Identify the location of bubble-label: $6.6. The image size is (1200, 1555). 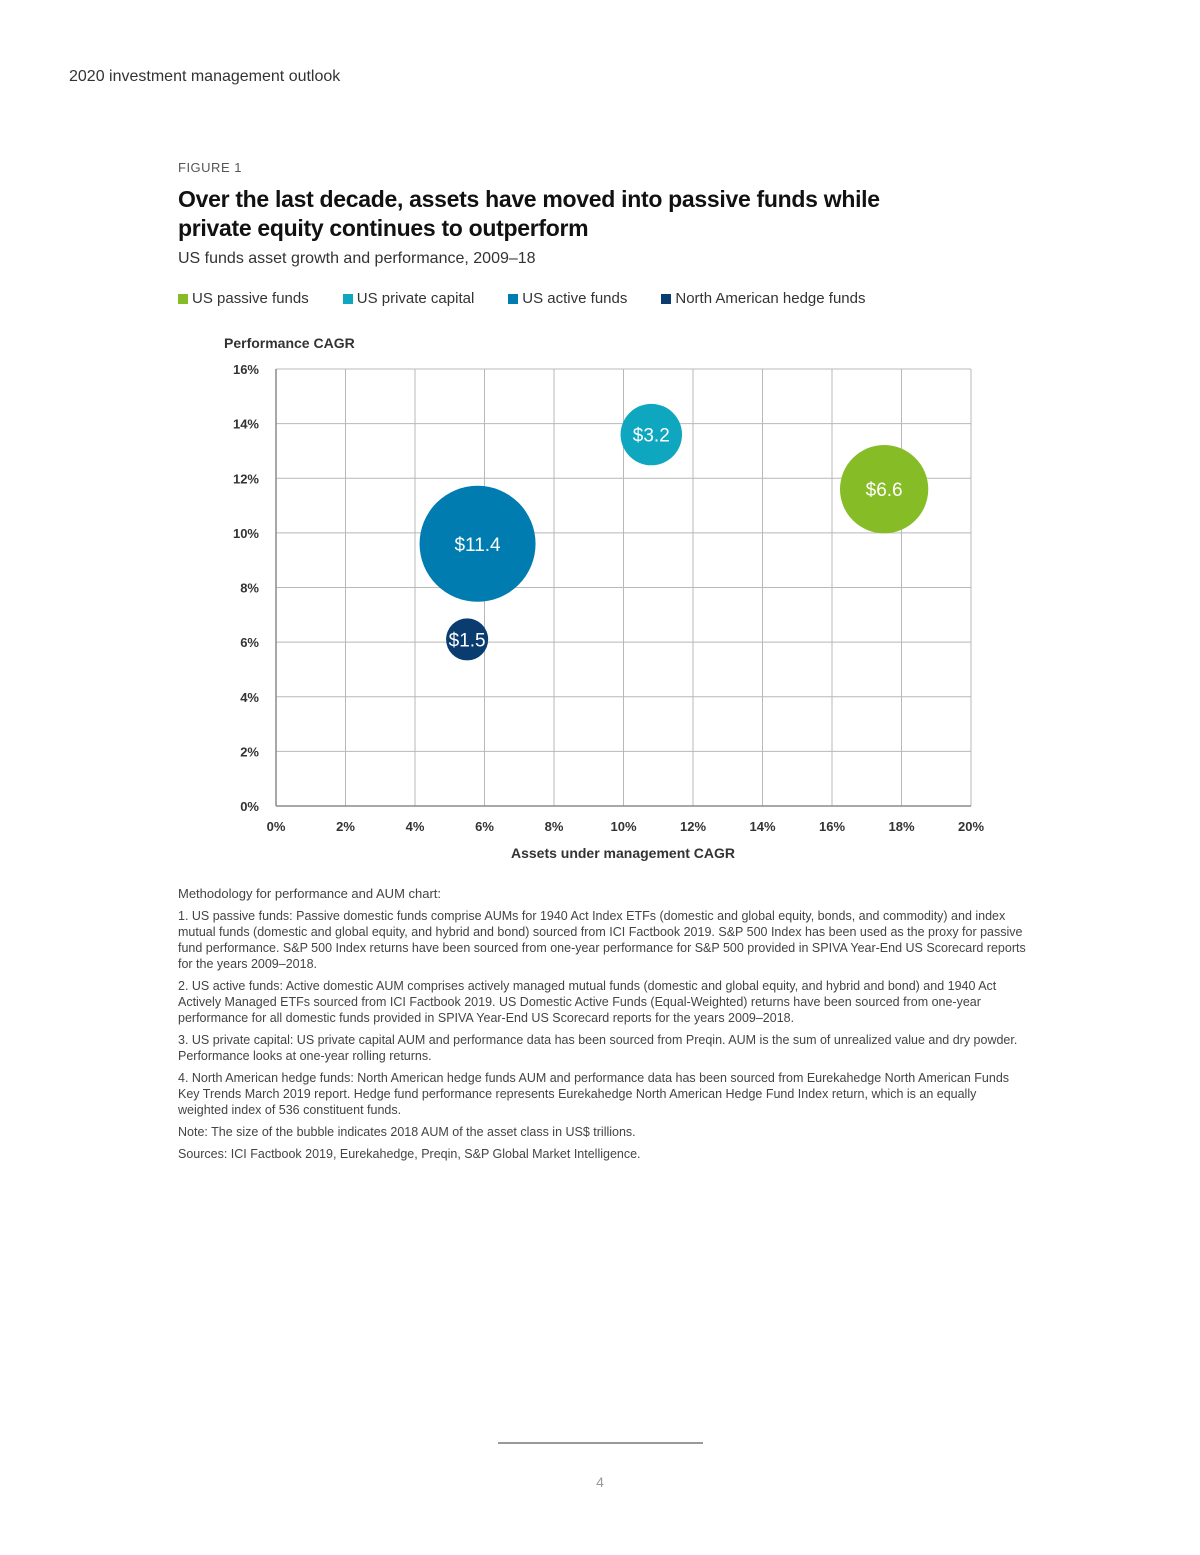
(884, 490).